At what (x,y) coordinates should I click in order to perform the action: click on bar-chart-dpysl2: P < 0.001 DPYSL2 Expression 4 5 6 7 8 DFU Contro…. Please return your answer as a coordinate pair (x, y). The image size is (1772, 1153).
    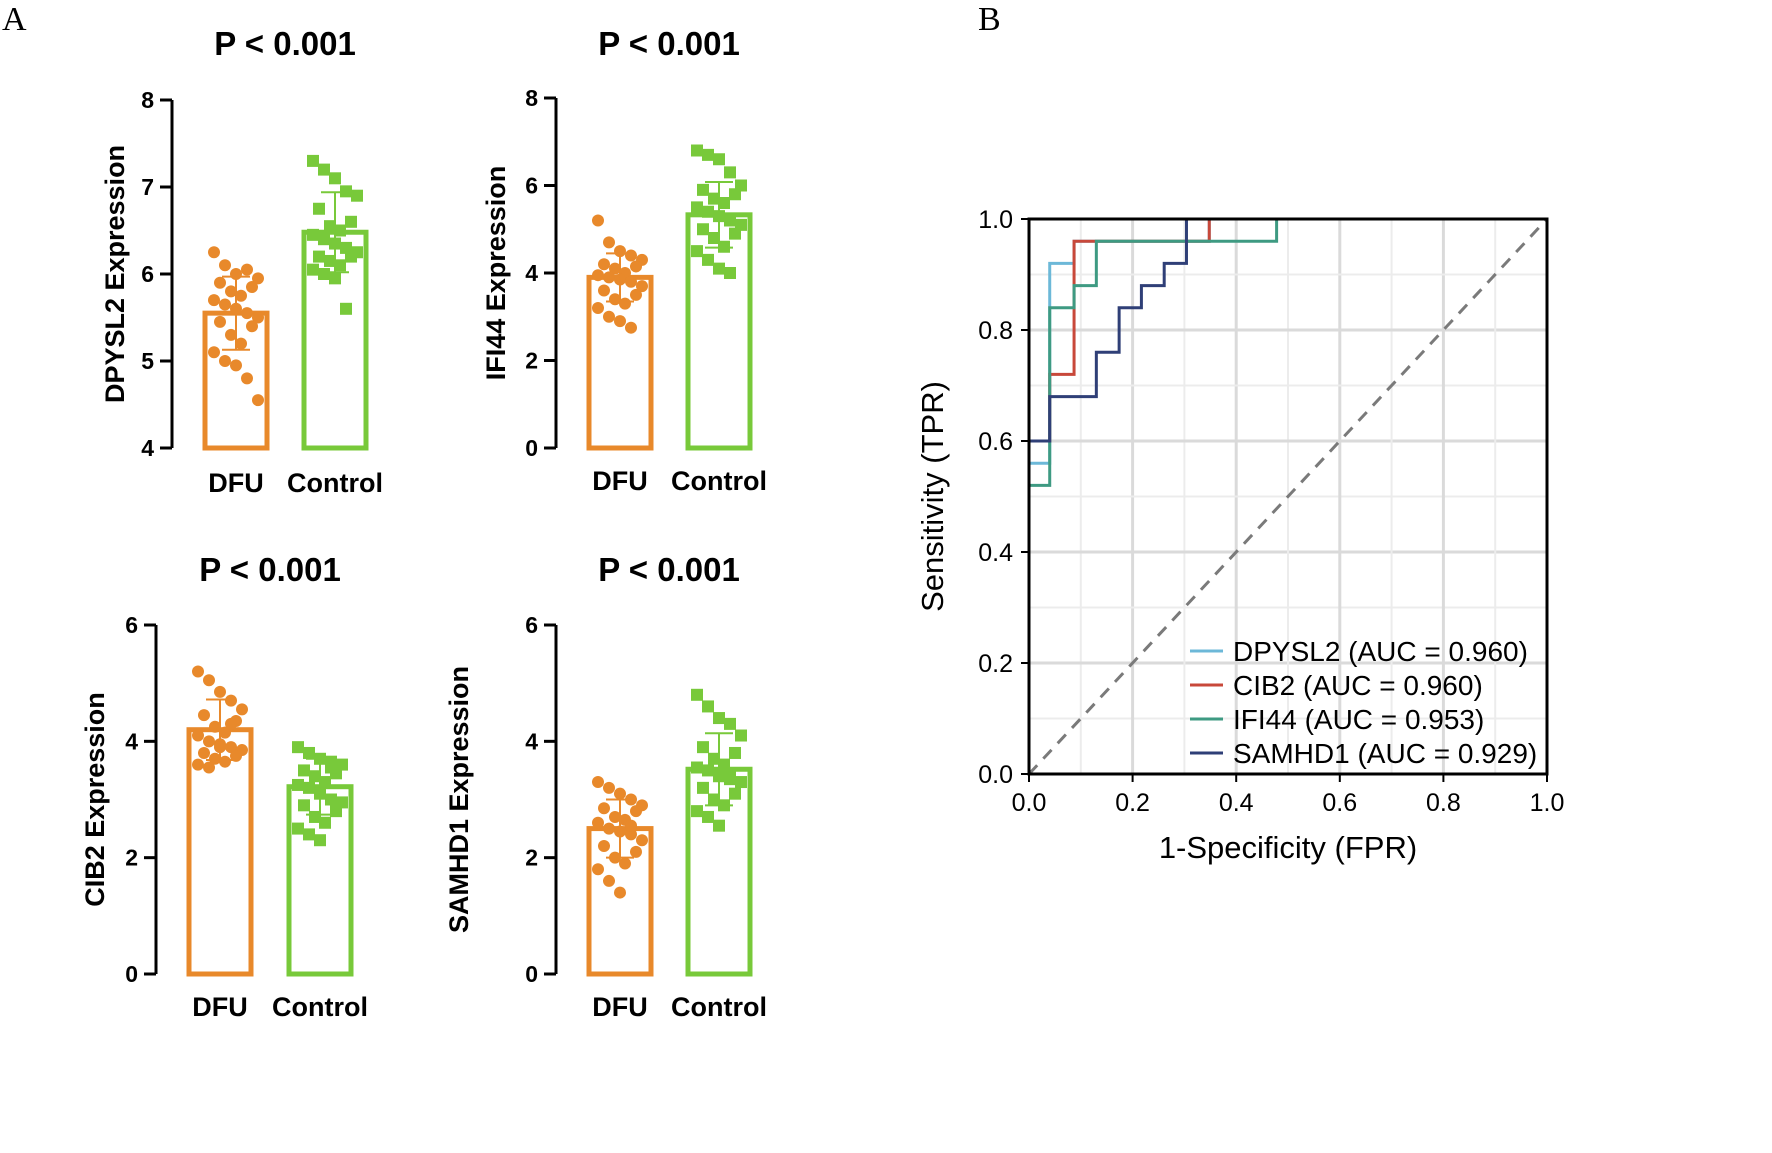
    Looking at the image, I should click on (241, 261).